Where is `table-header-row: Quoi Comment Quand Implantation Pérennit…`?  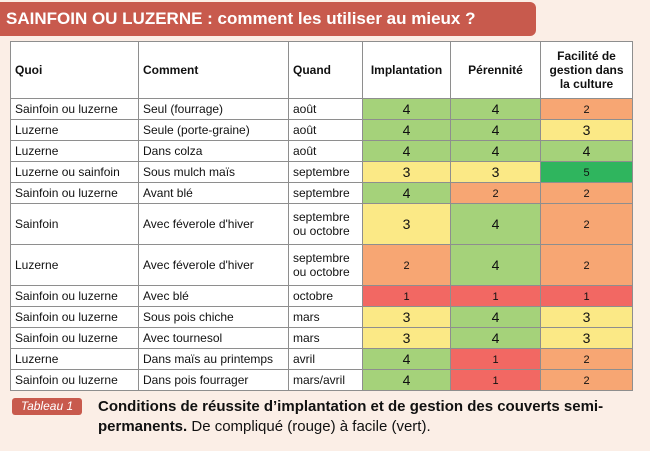 table-header-row: Quoi Comment Quand Implantation Pérennit… is located at coordinates (321, 70).